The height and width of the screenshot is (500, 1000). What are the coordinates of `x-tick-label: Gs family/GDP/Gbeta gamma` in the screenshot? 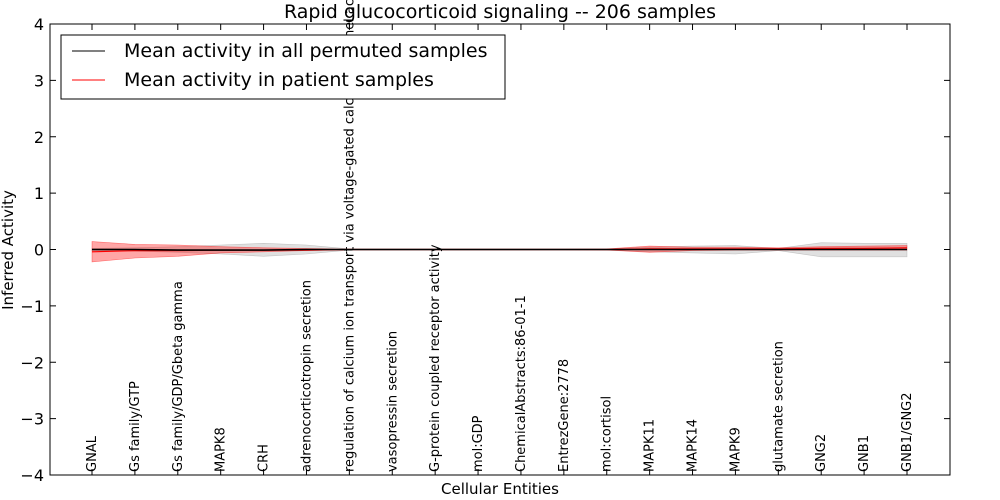 It's located at (178, 376).